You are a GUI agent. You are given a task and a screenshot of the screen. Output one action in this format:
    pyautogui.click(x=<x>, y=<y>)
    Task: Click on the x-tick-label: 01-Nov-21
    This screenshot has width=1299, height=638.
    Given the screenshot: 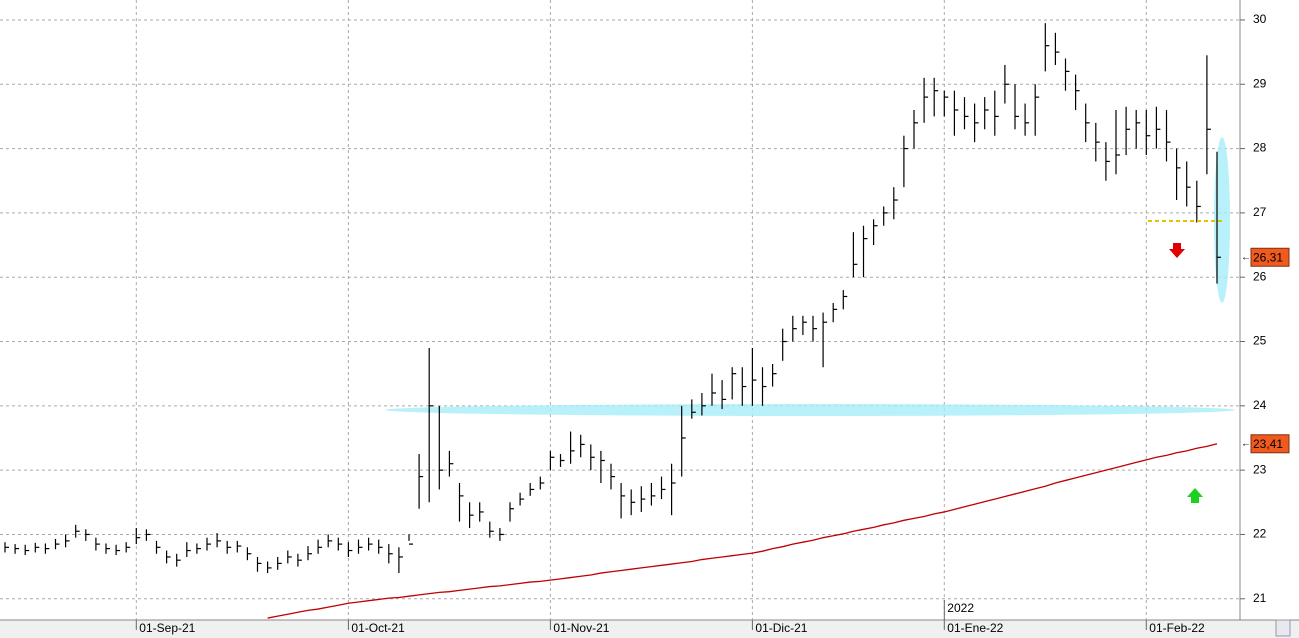 What is the action you would take?
    pyautogui.click(x=581, y=628)
    